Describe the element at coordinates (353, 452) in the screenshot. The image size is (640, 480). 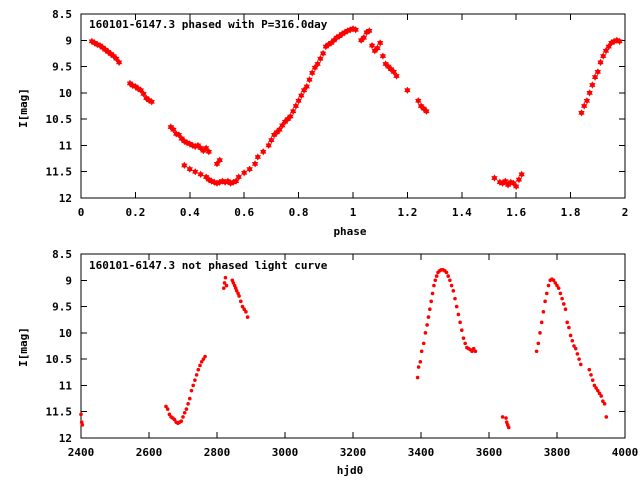
I see `x-tick-label: 3200` at that location.